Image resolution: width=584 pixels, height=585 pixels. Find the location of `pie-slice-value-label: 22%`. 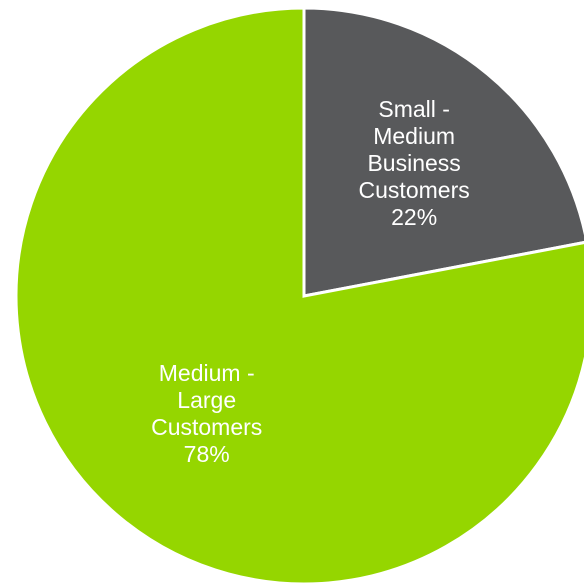

pie-slice-value-label: 22% is located at coordinates (414, 217).